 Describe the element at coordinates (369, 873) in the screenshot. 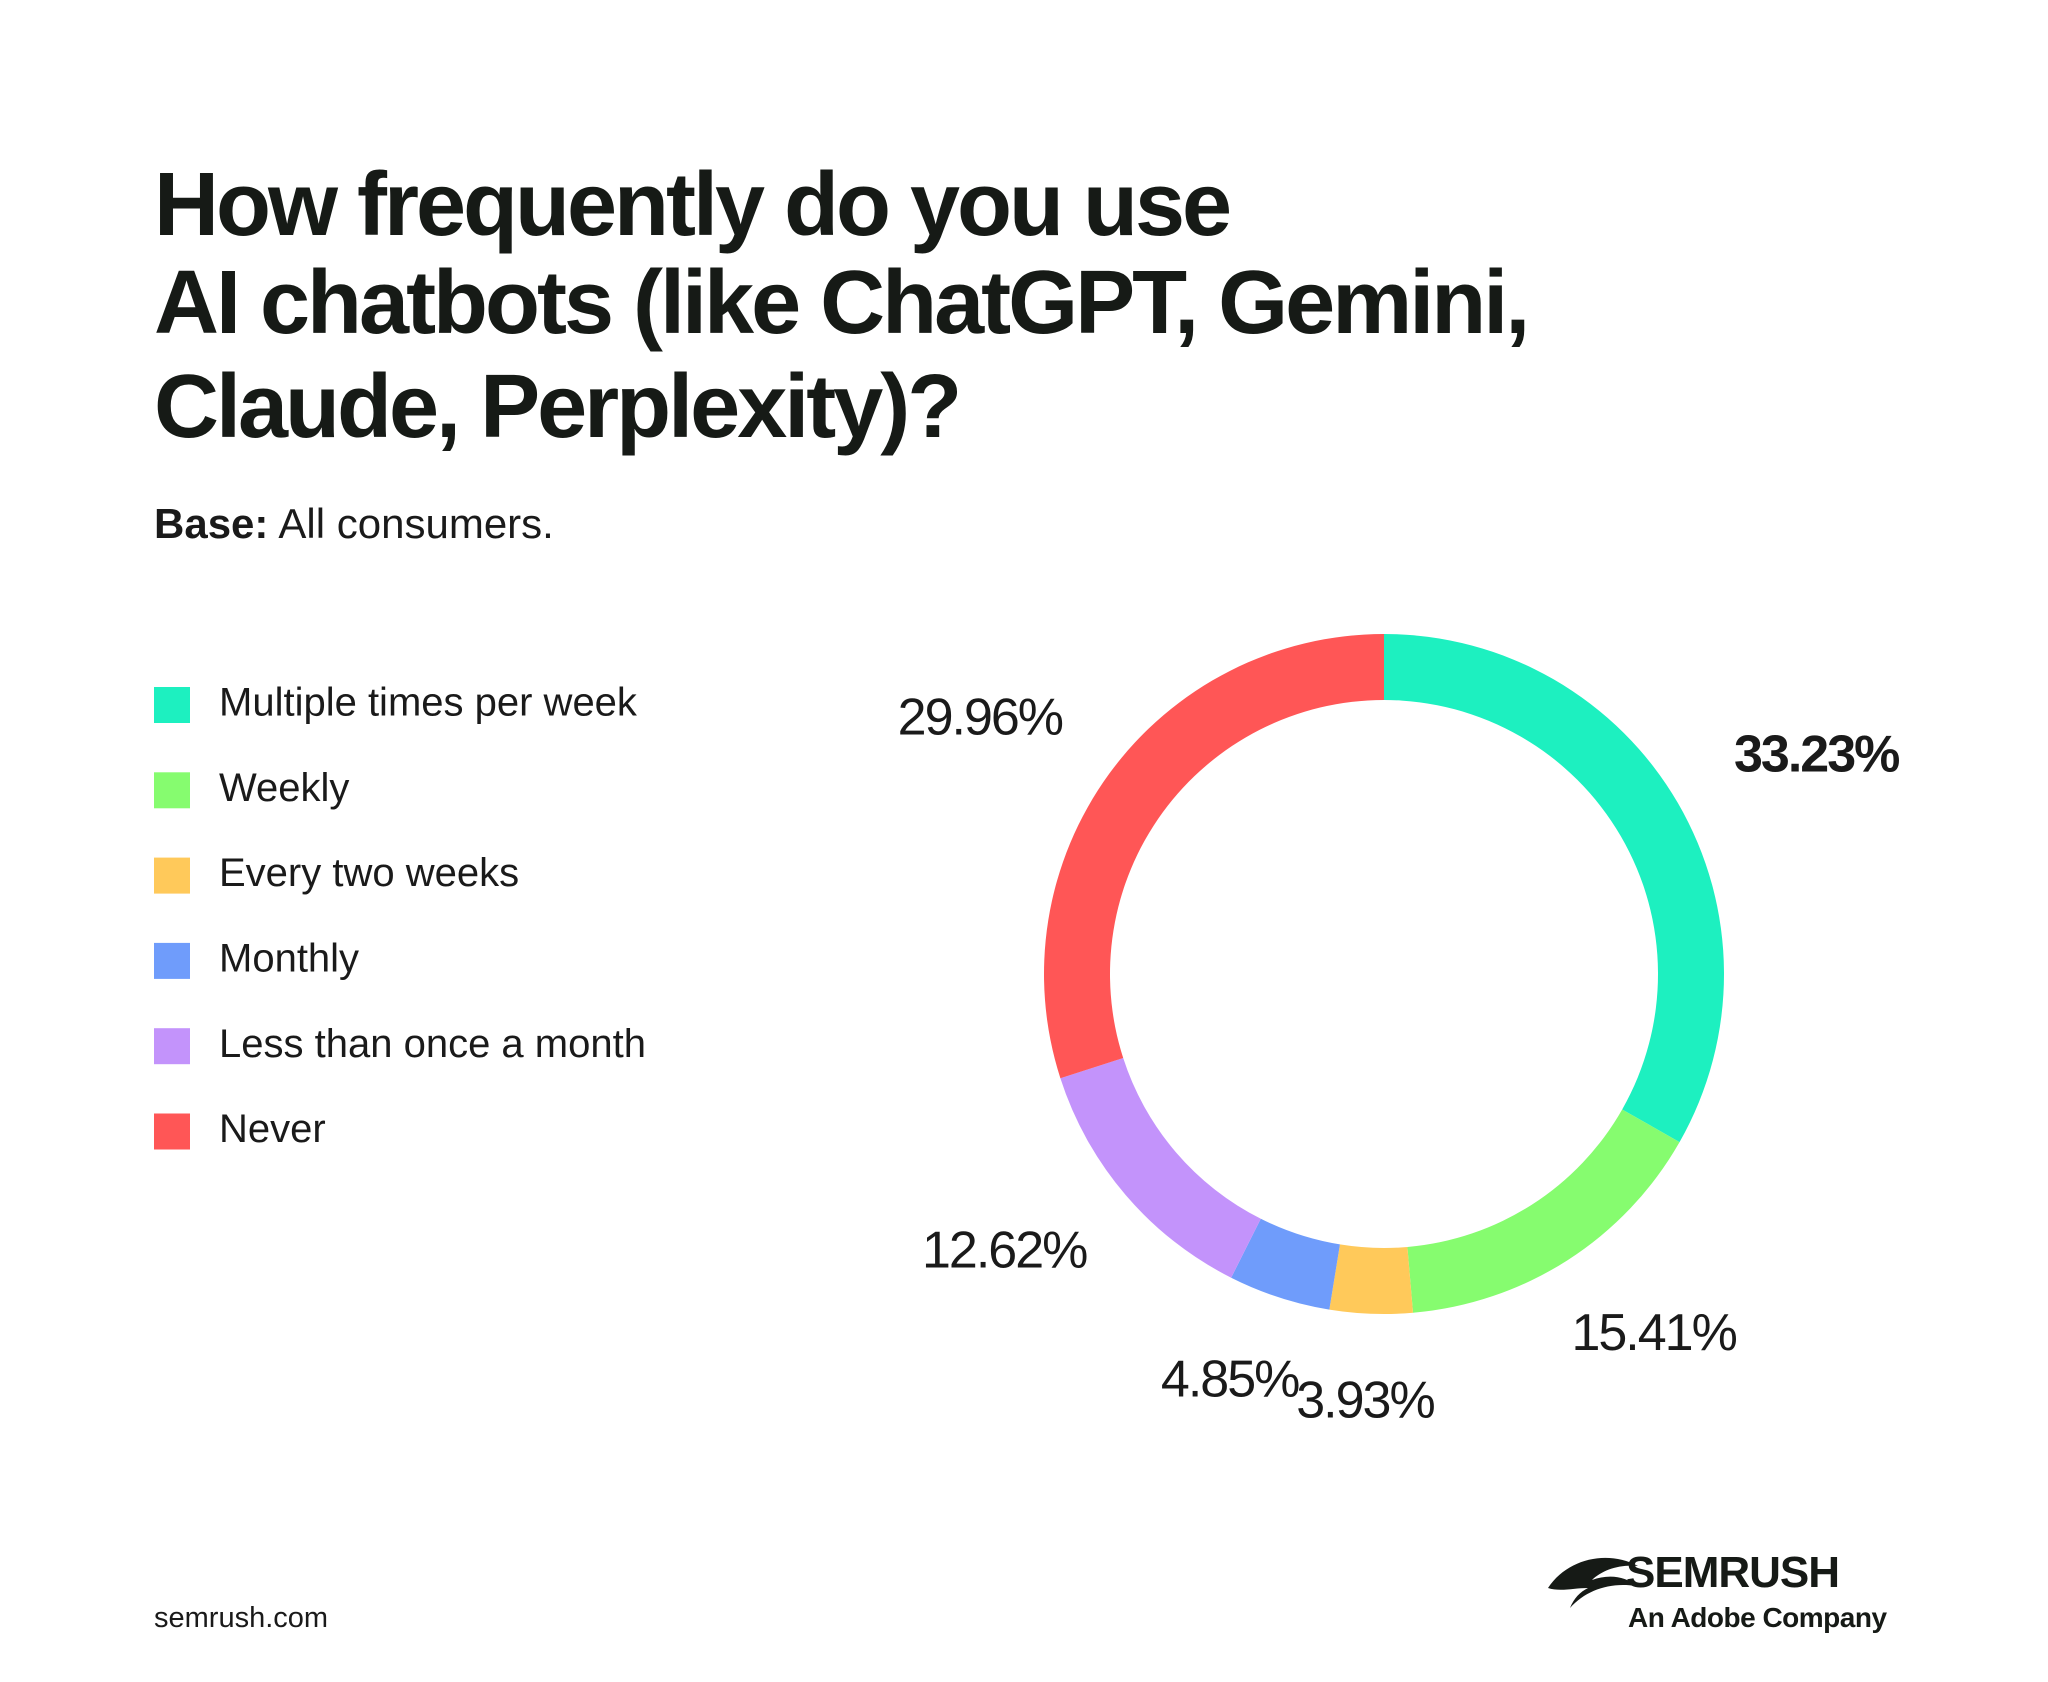

I see `legend-label: Every two weeks` at that location.